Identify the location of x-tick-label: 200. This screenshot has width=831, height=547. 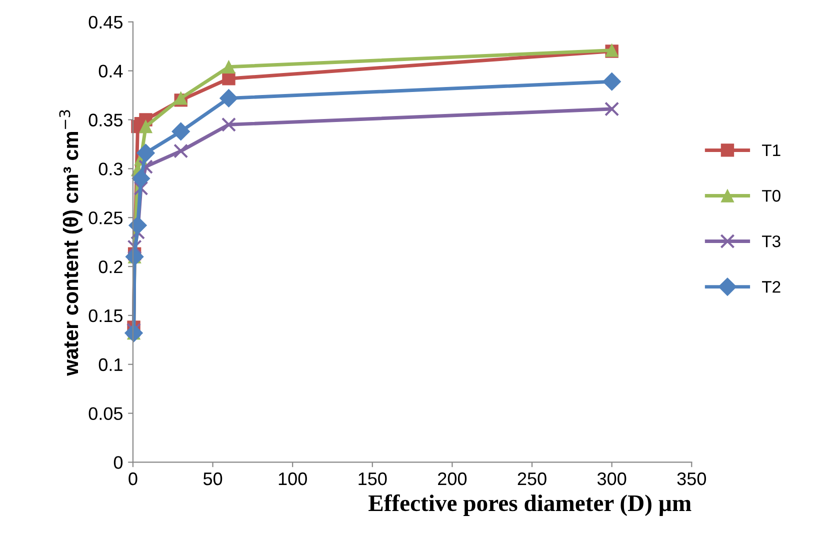
(452, 479).